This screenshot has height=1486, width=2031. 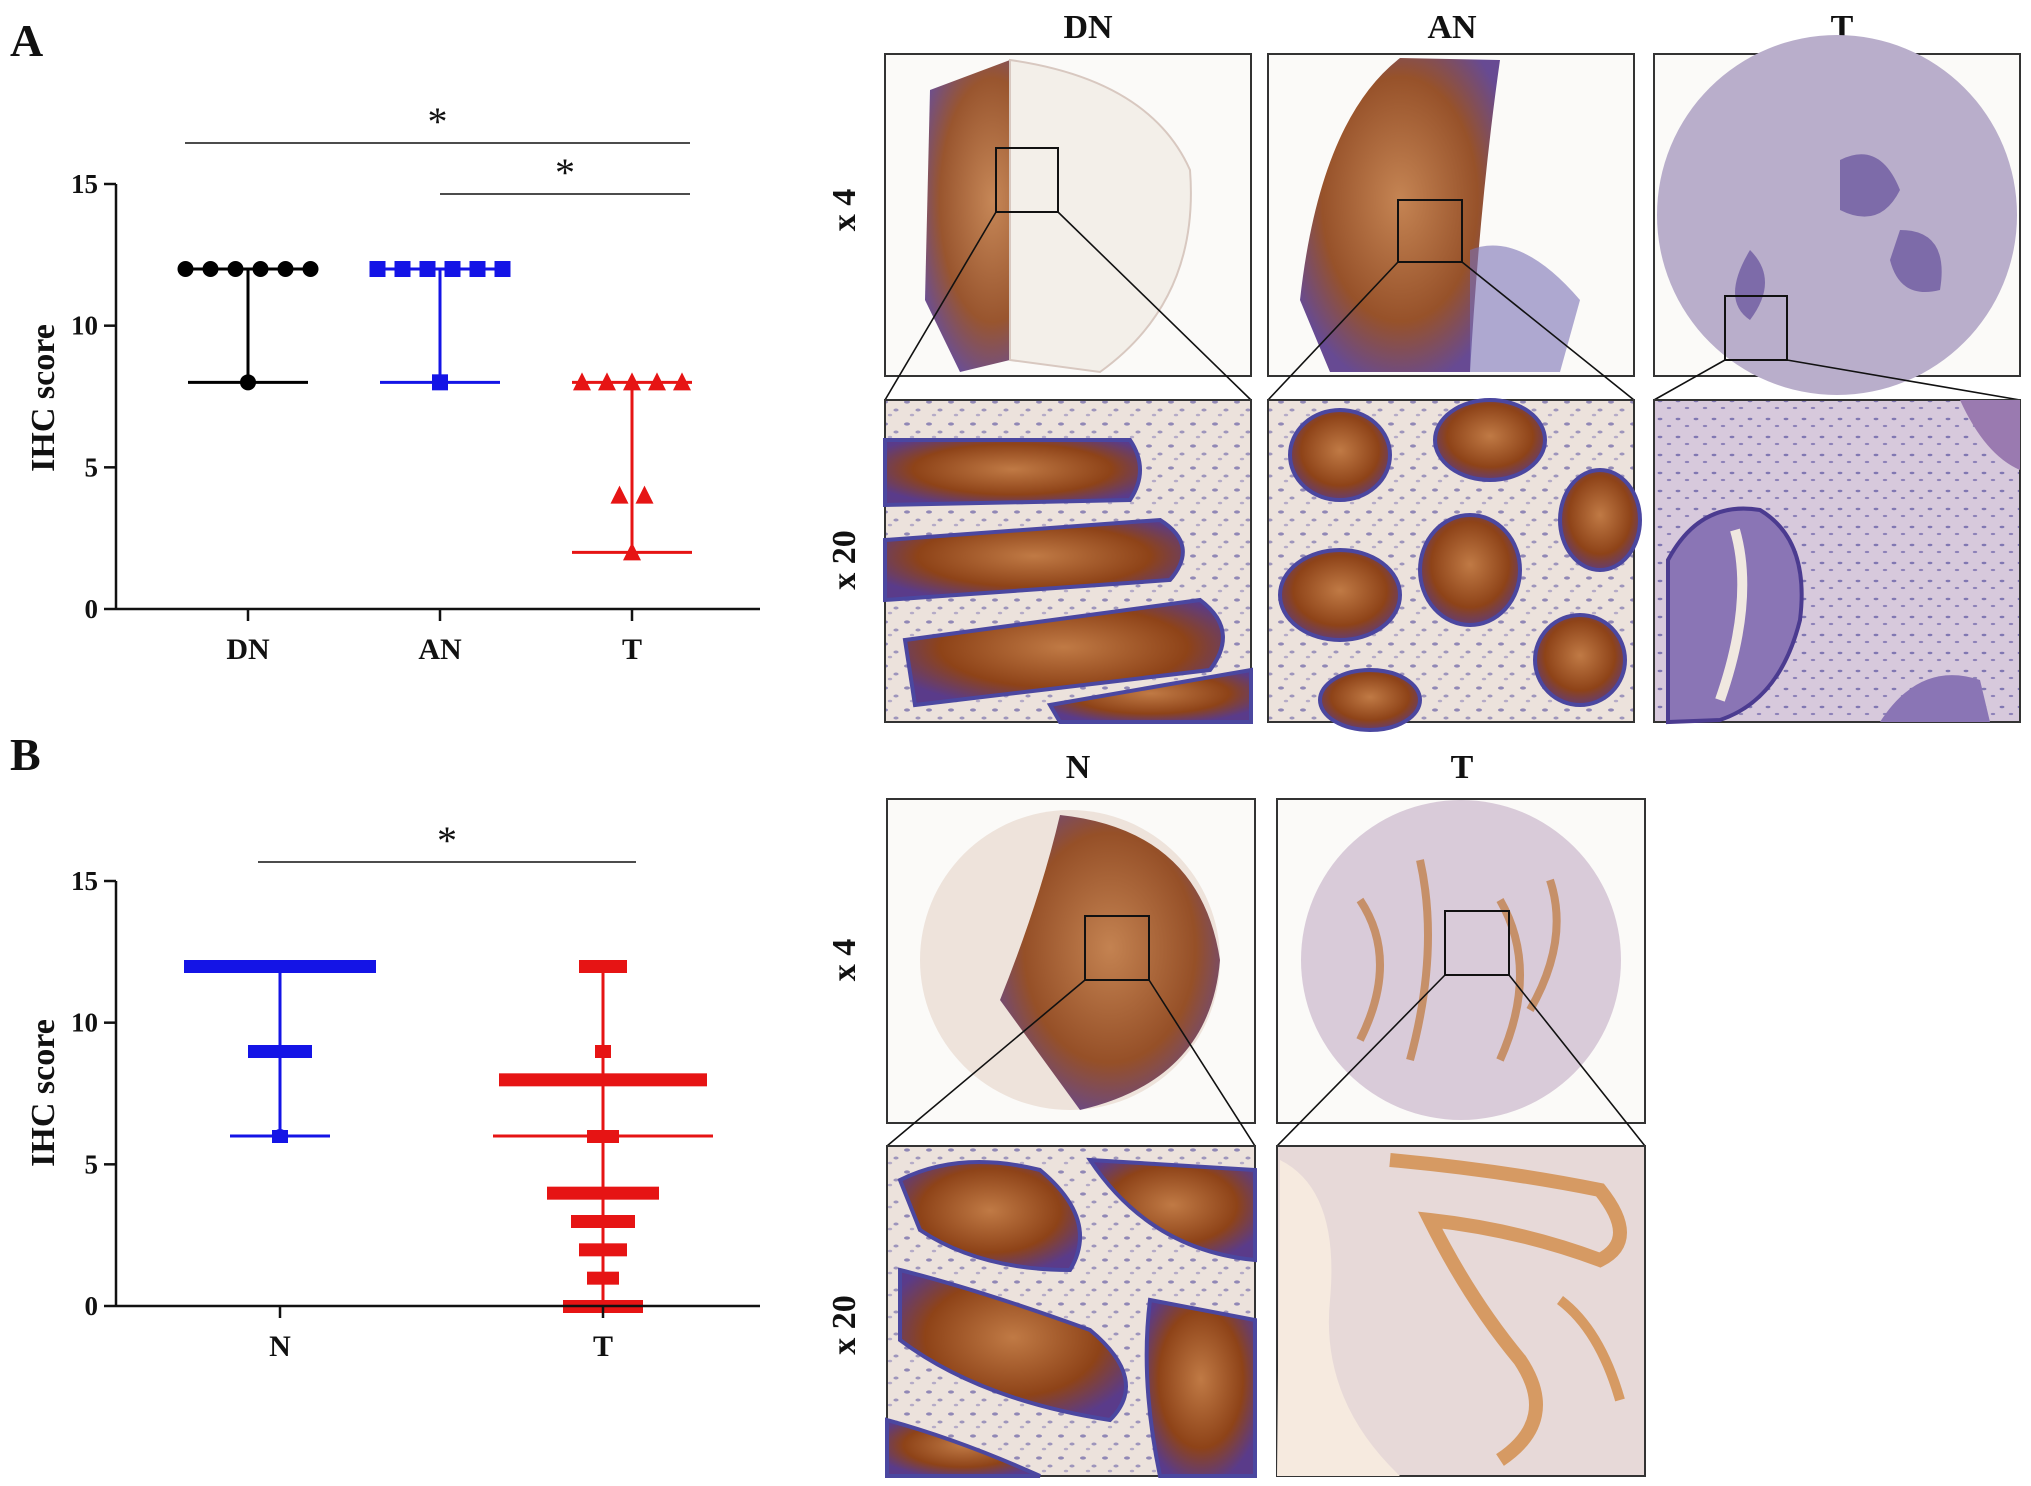 I want to click on chart-b-marks, so click(x=448, y=1136).